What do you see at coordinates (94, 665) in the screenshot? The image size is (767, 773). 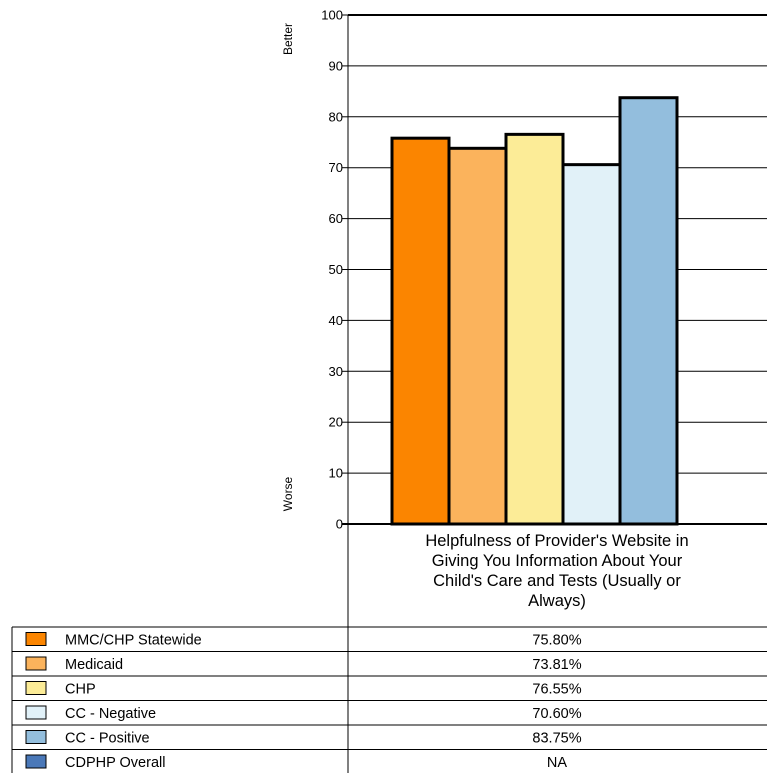 I see `legend-label: Medicaid` at bounding box center [94, 665].